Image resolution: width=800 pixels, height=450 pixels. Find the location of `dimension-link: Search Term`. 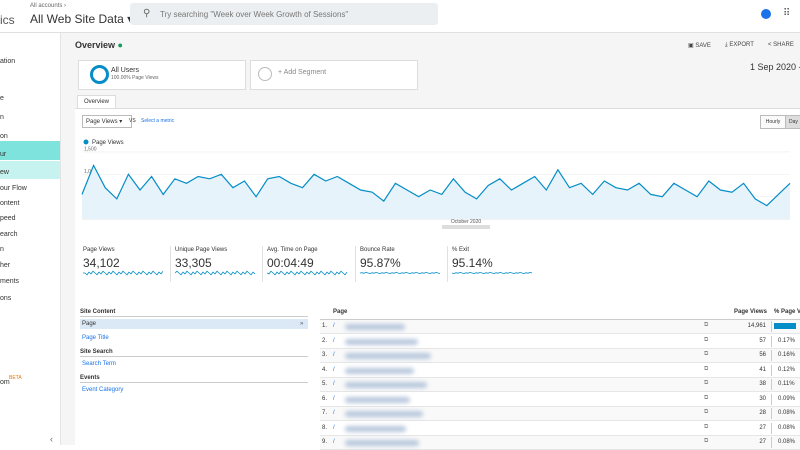

dimension-link: Search Term is located at coordinates (99, 364).